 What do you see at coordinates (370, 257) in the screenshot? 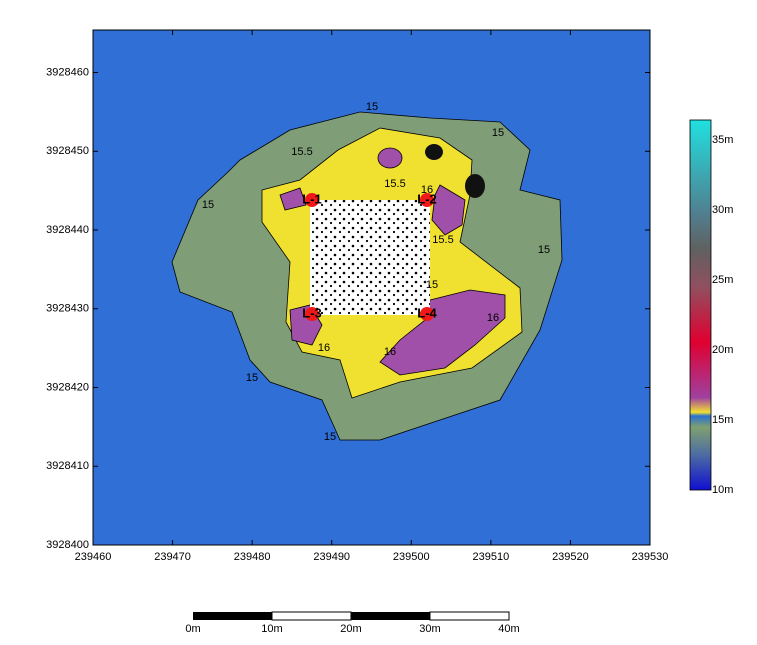
I see `structure` at bounding box center [370, 257].